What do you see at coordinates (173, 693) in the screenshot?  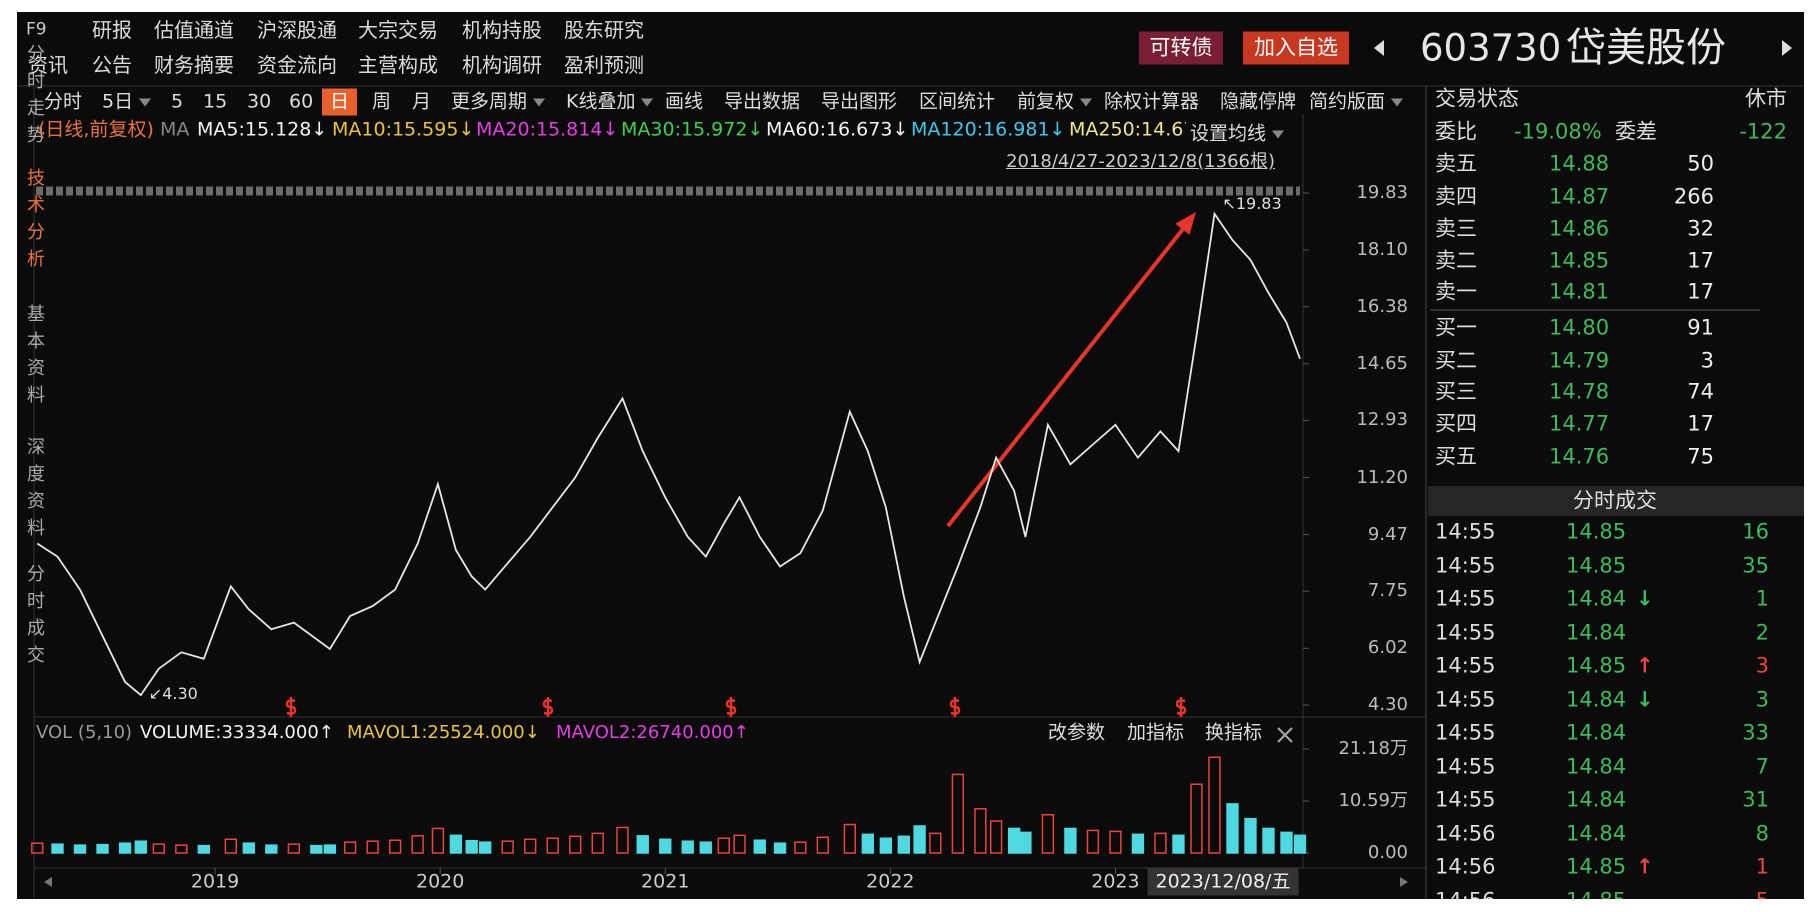 I see `price-annotation: ↙4.30` at bounding box center [173, 693].